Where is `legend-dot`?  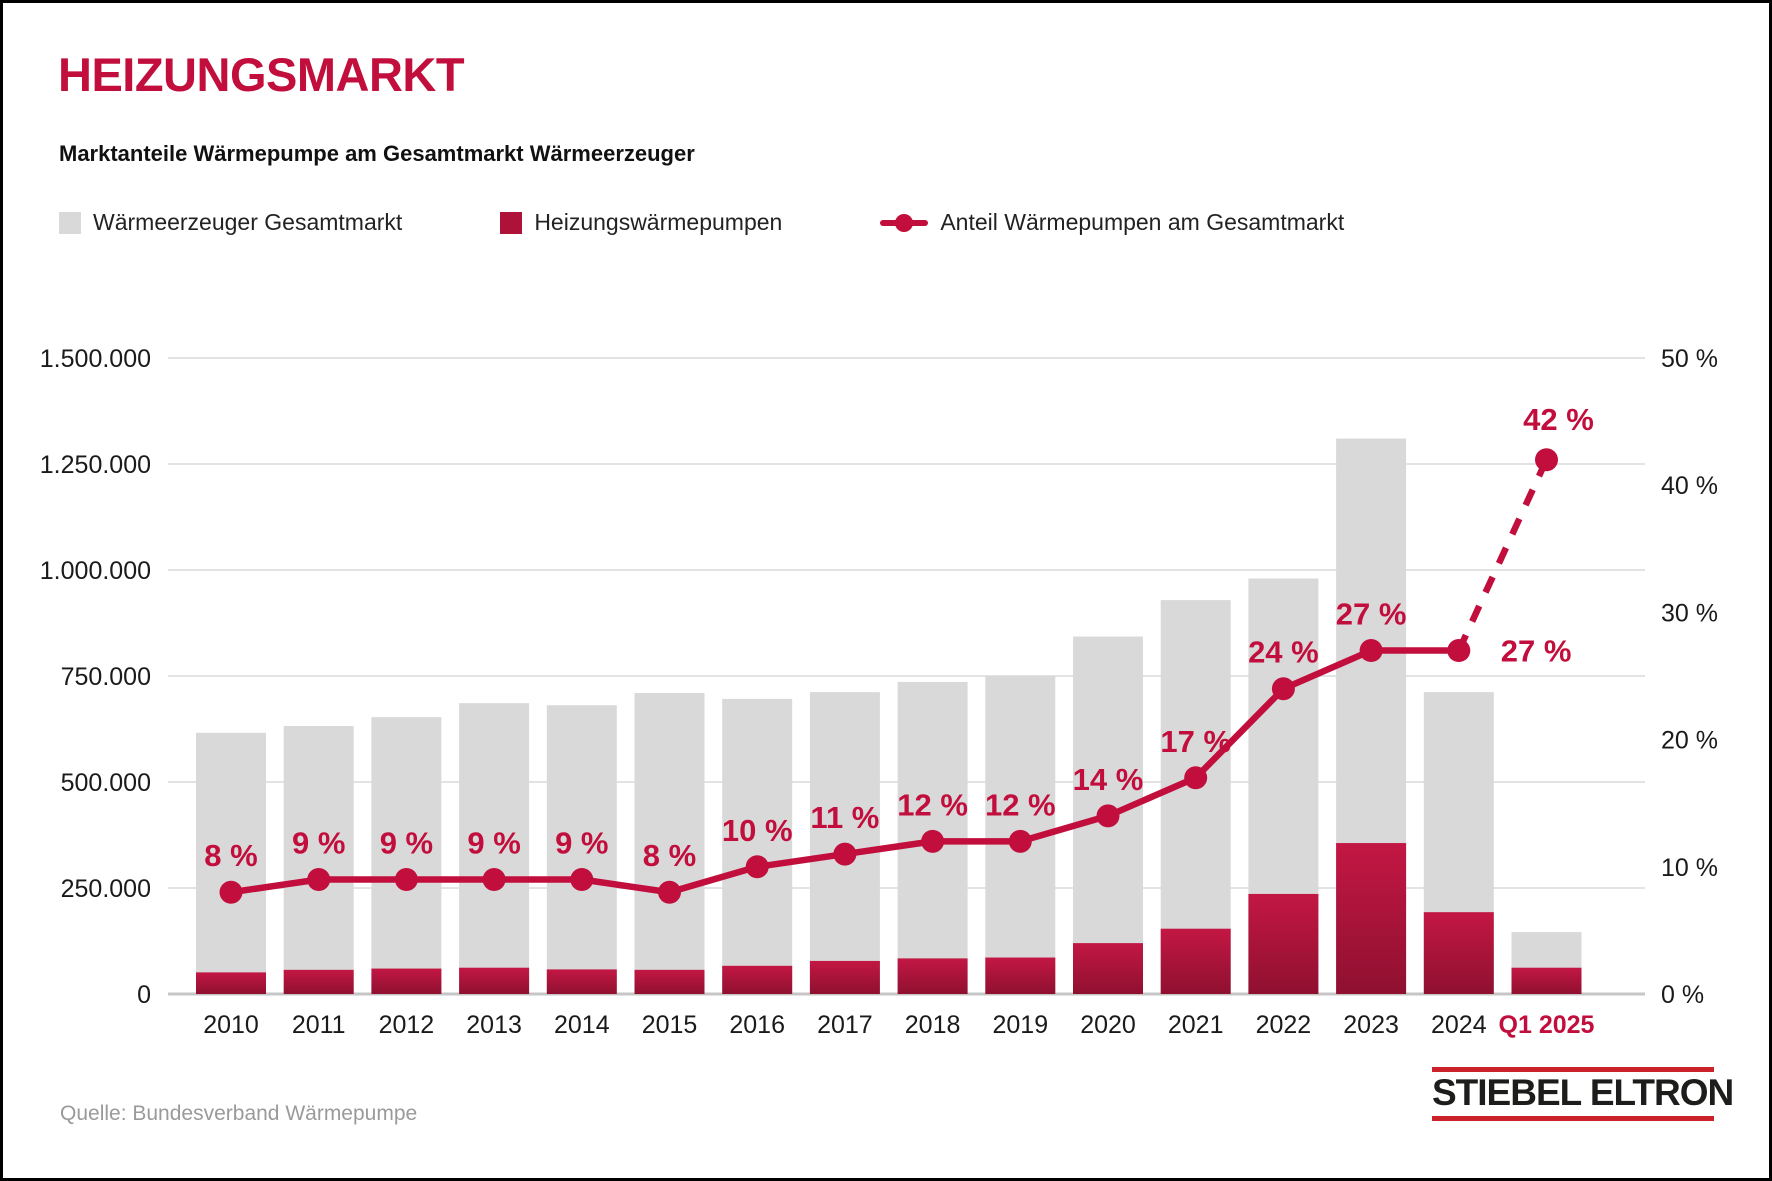
legend-dot is located at coordinates (904, 222).